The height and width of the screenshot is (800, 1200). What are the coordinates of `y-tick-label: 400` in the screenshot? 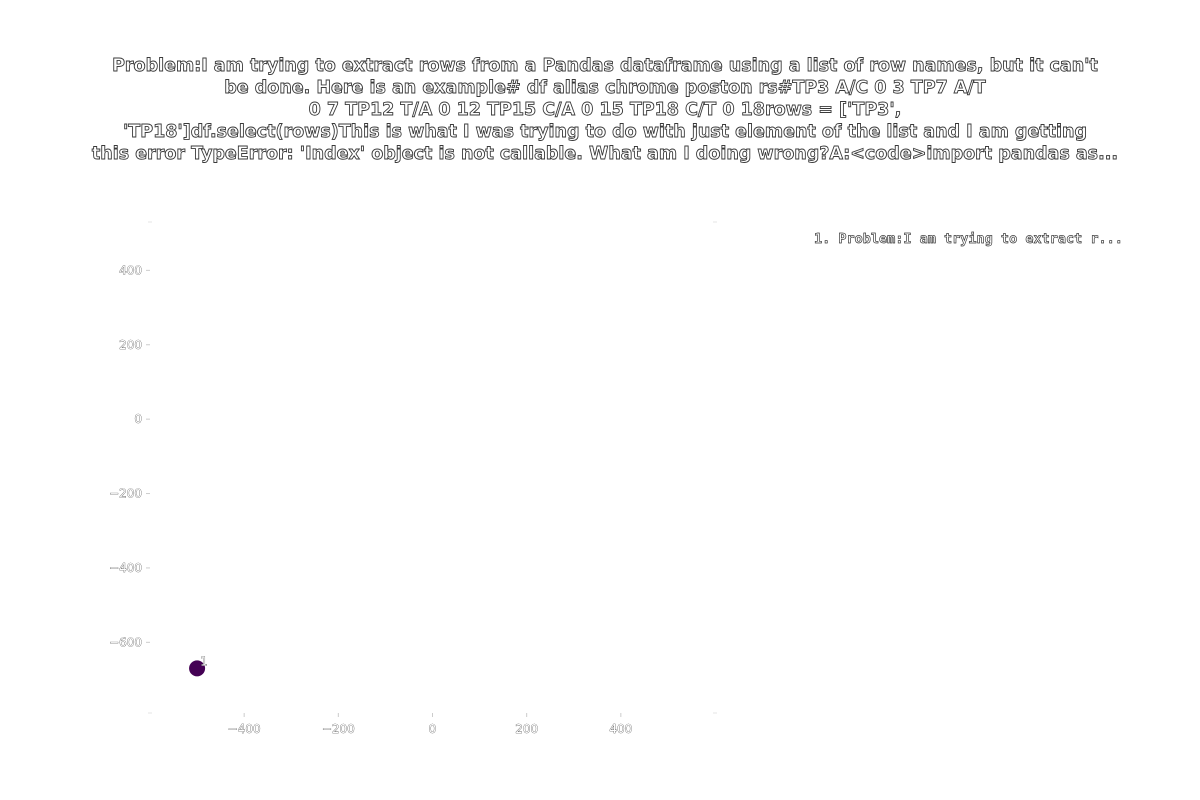 It's located at (130, 270).